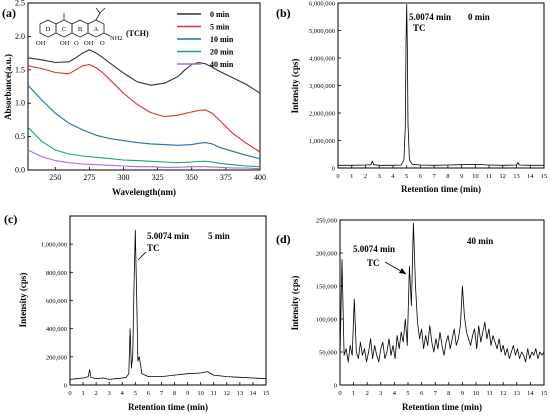  I want to click on panel-a-label: (a), so click(9, 13).